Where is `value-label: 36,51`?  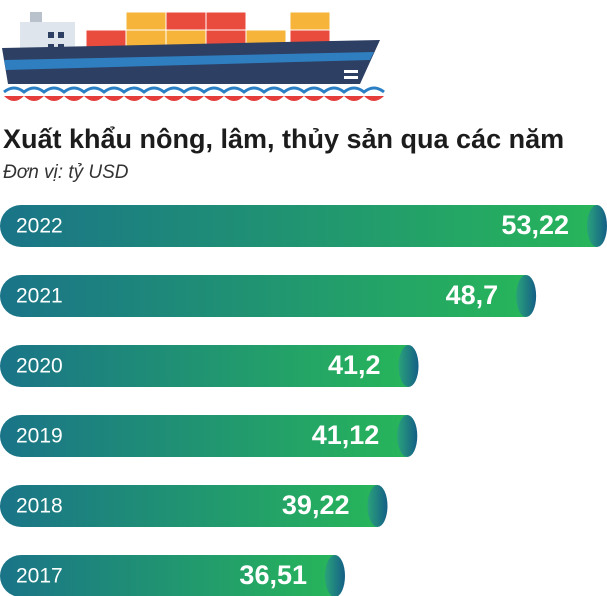
value-label: 36,51 is located at coordinates (273, 575).